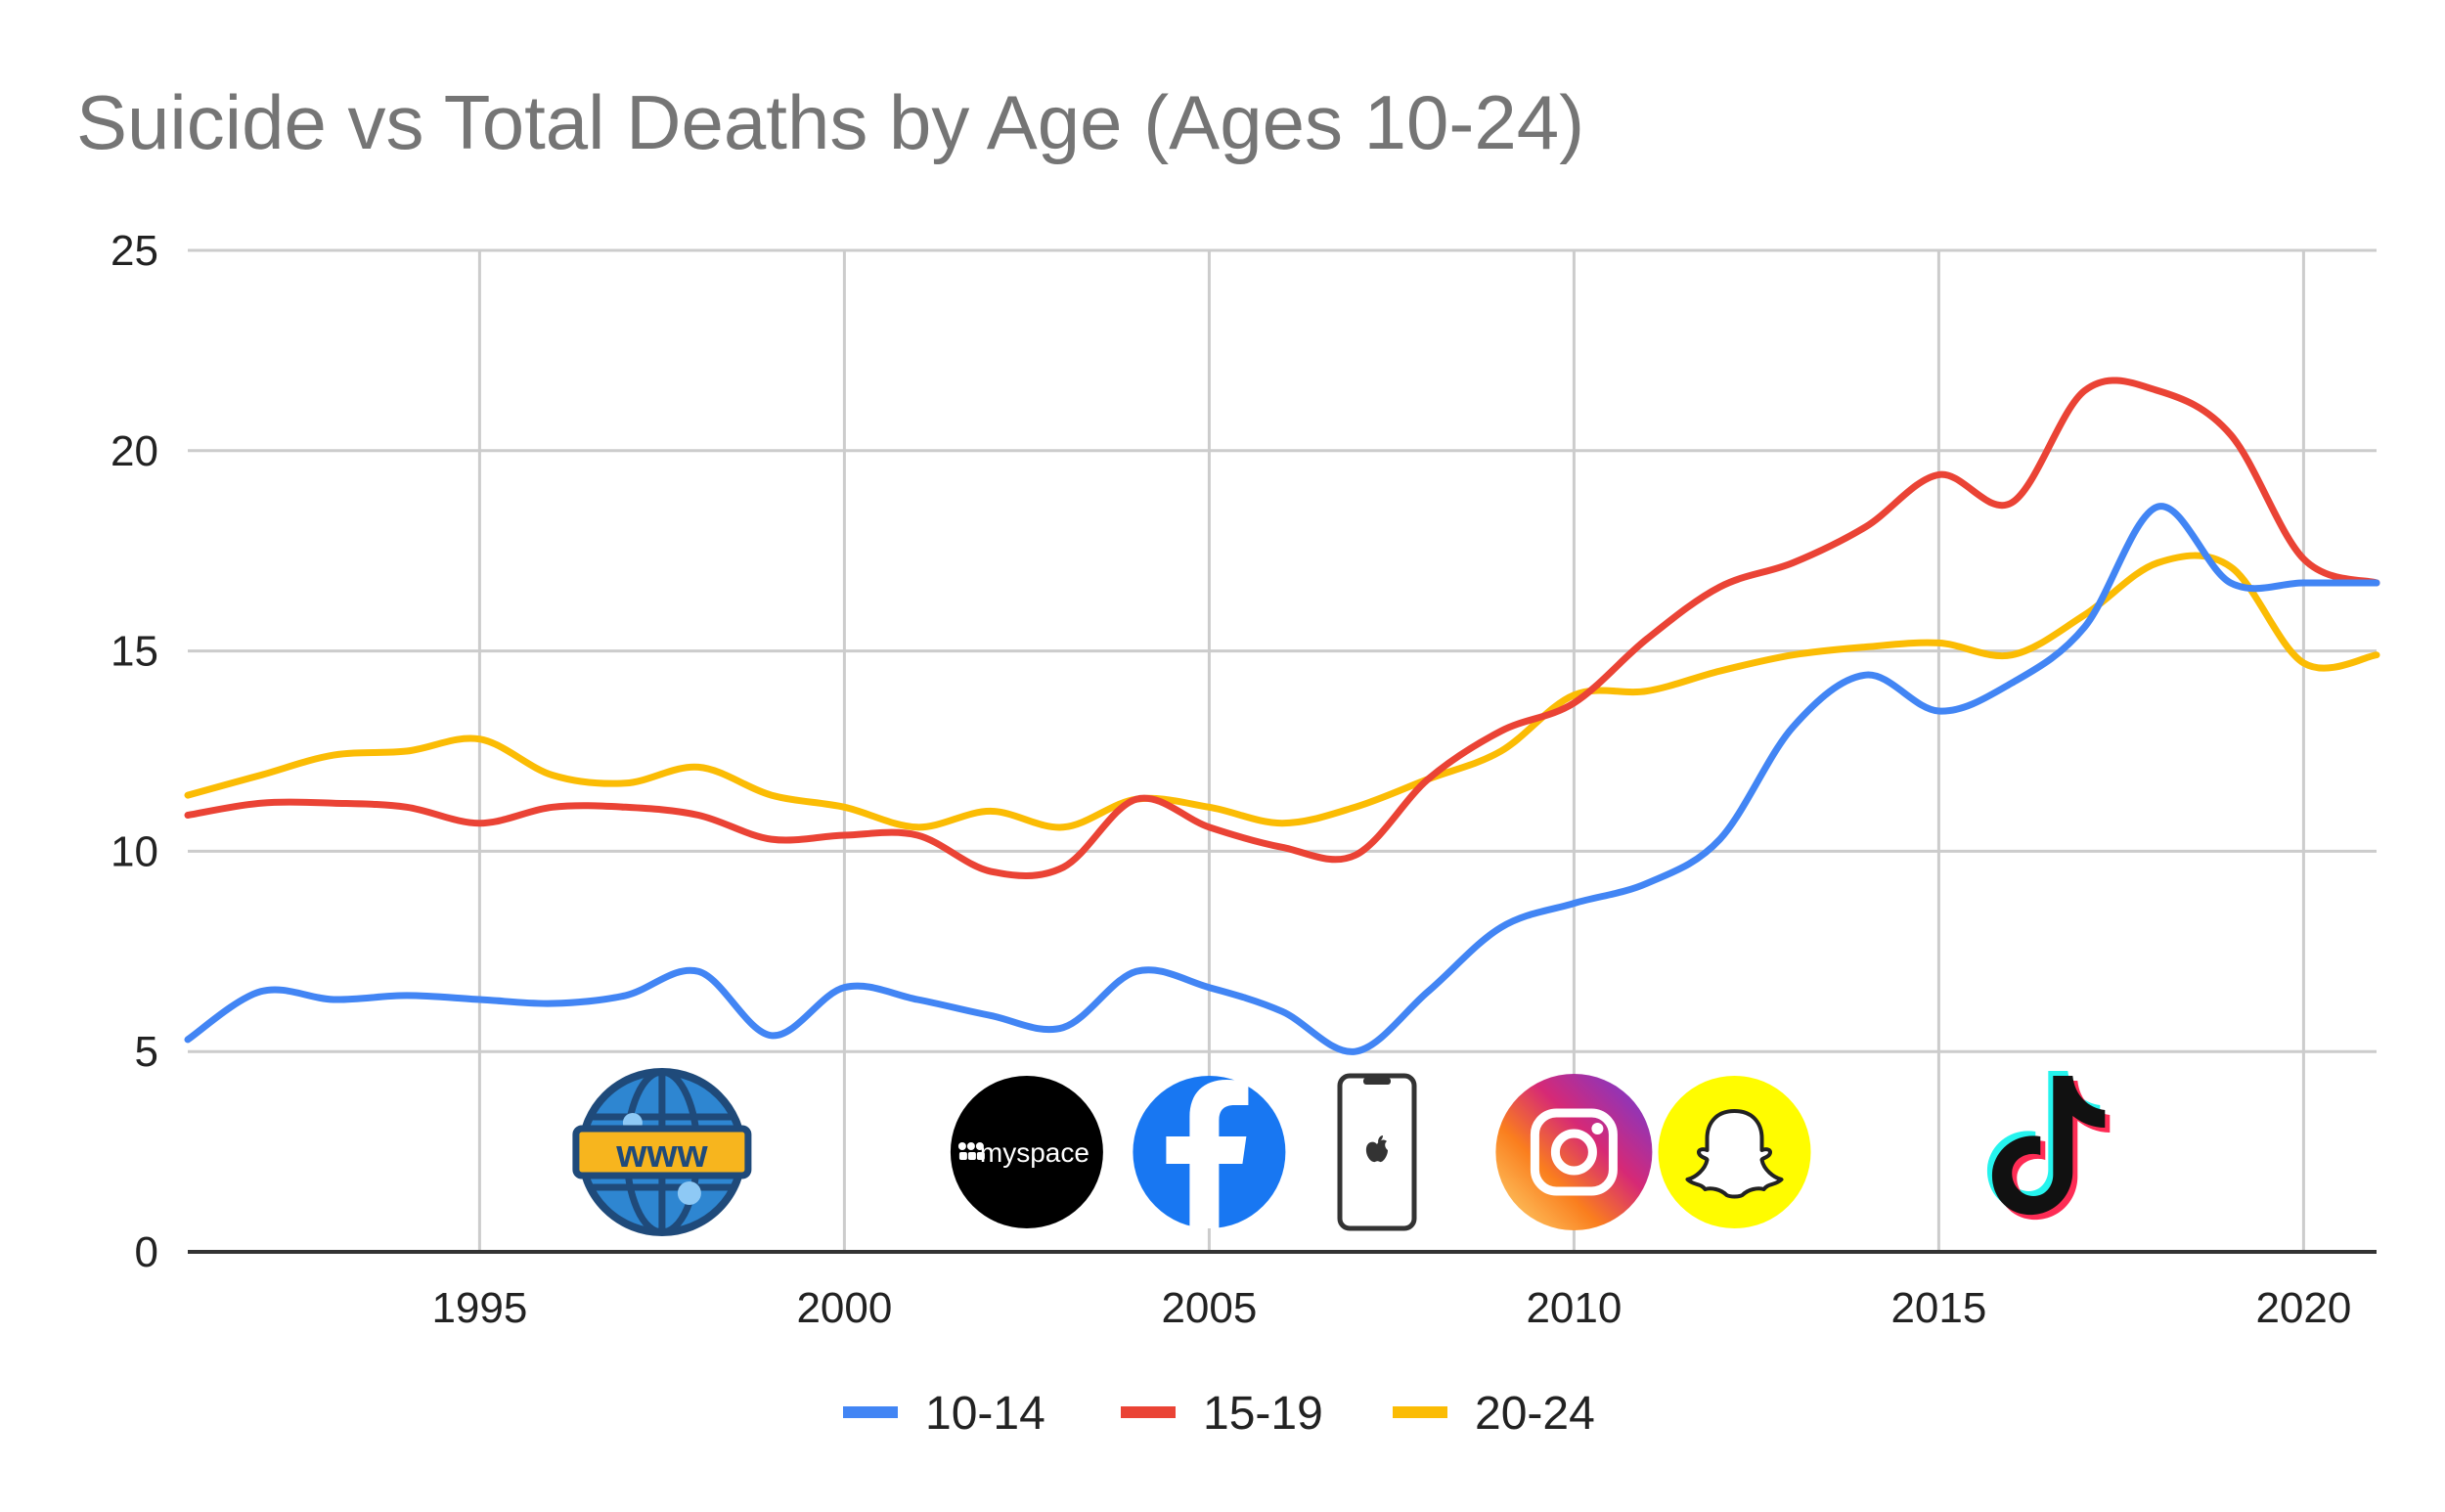 Image resolution: width=2445 pixels, height=1512 pixels. Describe the element at coordinates (1574, 1152) in the screenshot. I see `instagram-icon` at that location.